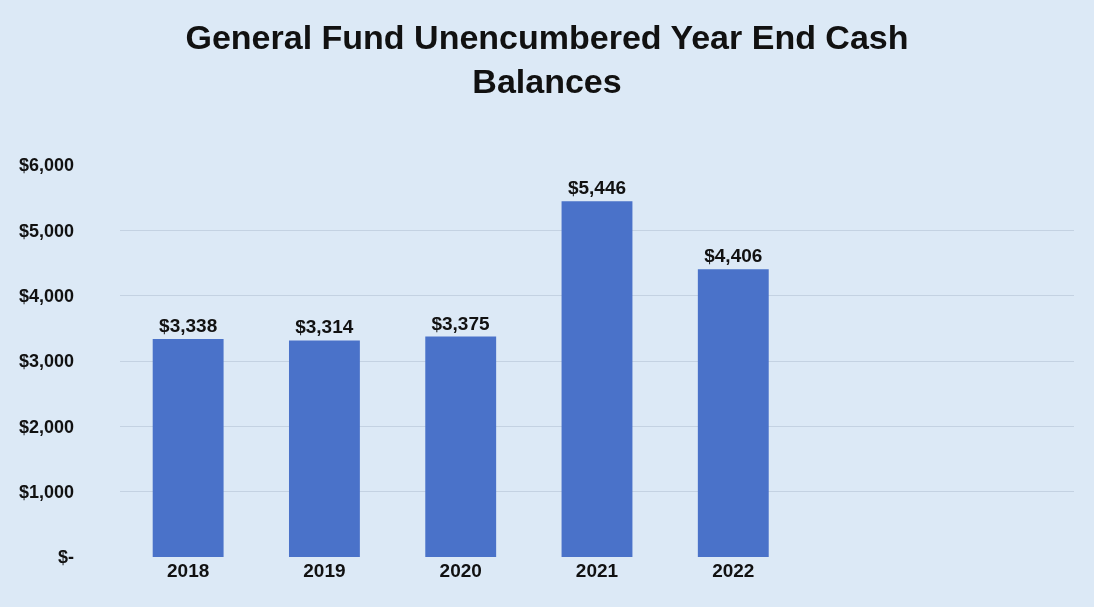 This screenshot has width=1094, height=607. I want to click on data-label: $5,446, so click(597, 188).